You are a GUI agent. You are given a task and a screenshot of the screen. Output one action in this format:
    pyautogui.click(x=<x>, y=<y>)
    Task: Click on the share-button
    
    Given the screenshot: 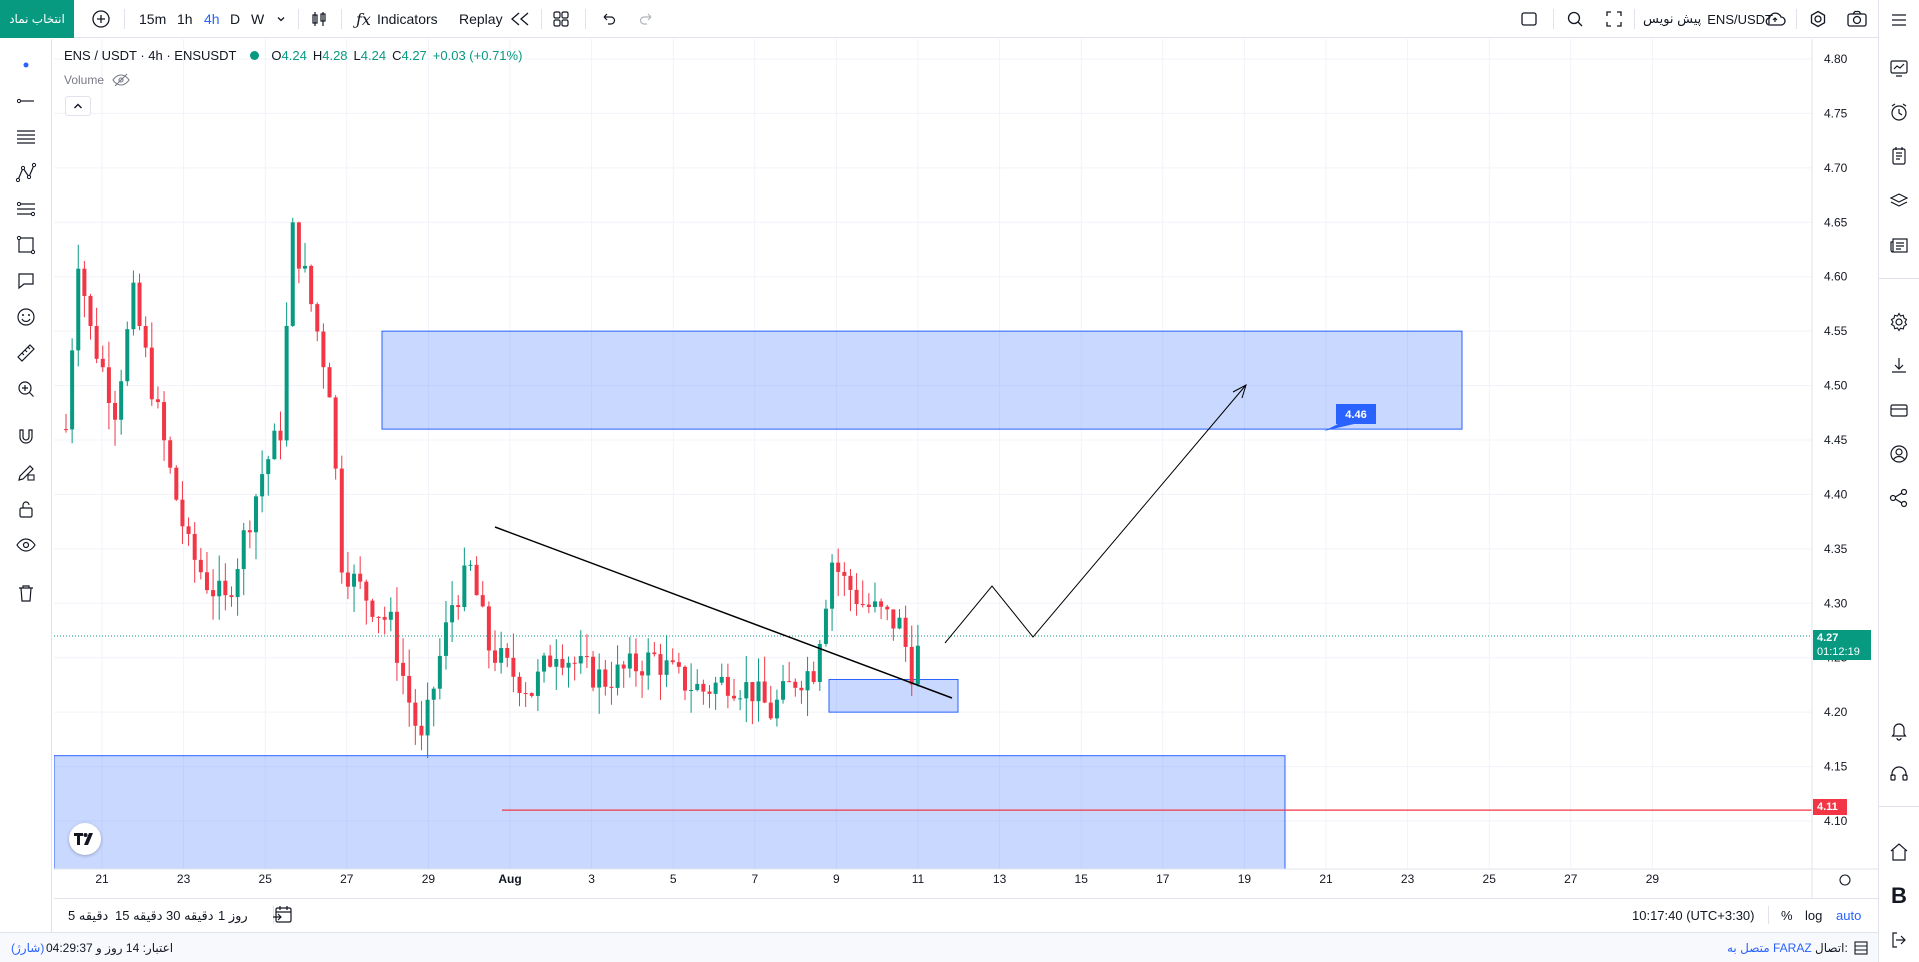 What is the action you would take?
    pyautogui.click(x=1899, y=498)
    